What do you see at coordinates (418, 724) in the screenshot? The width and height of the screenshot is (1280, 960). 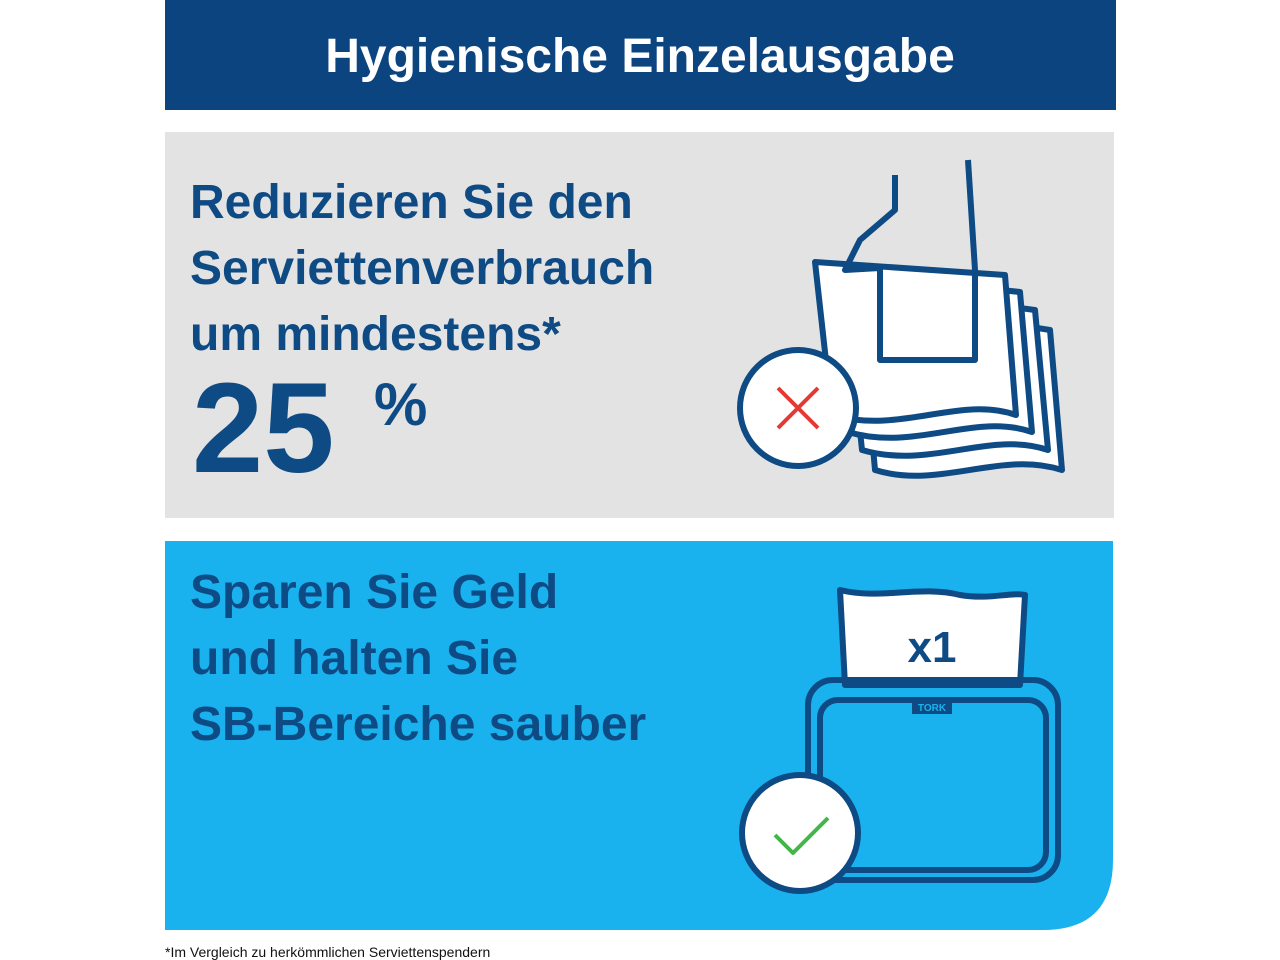 I see `panel-2-line: SB-Bereiche sauber` at bounding box center [418, 724].